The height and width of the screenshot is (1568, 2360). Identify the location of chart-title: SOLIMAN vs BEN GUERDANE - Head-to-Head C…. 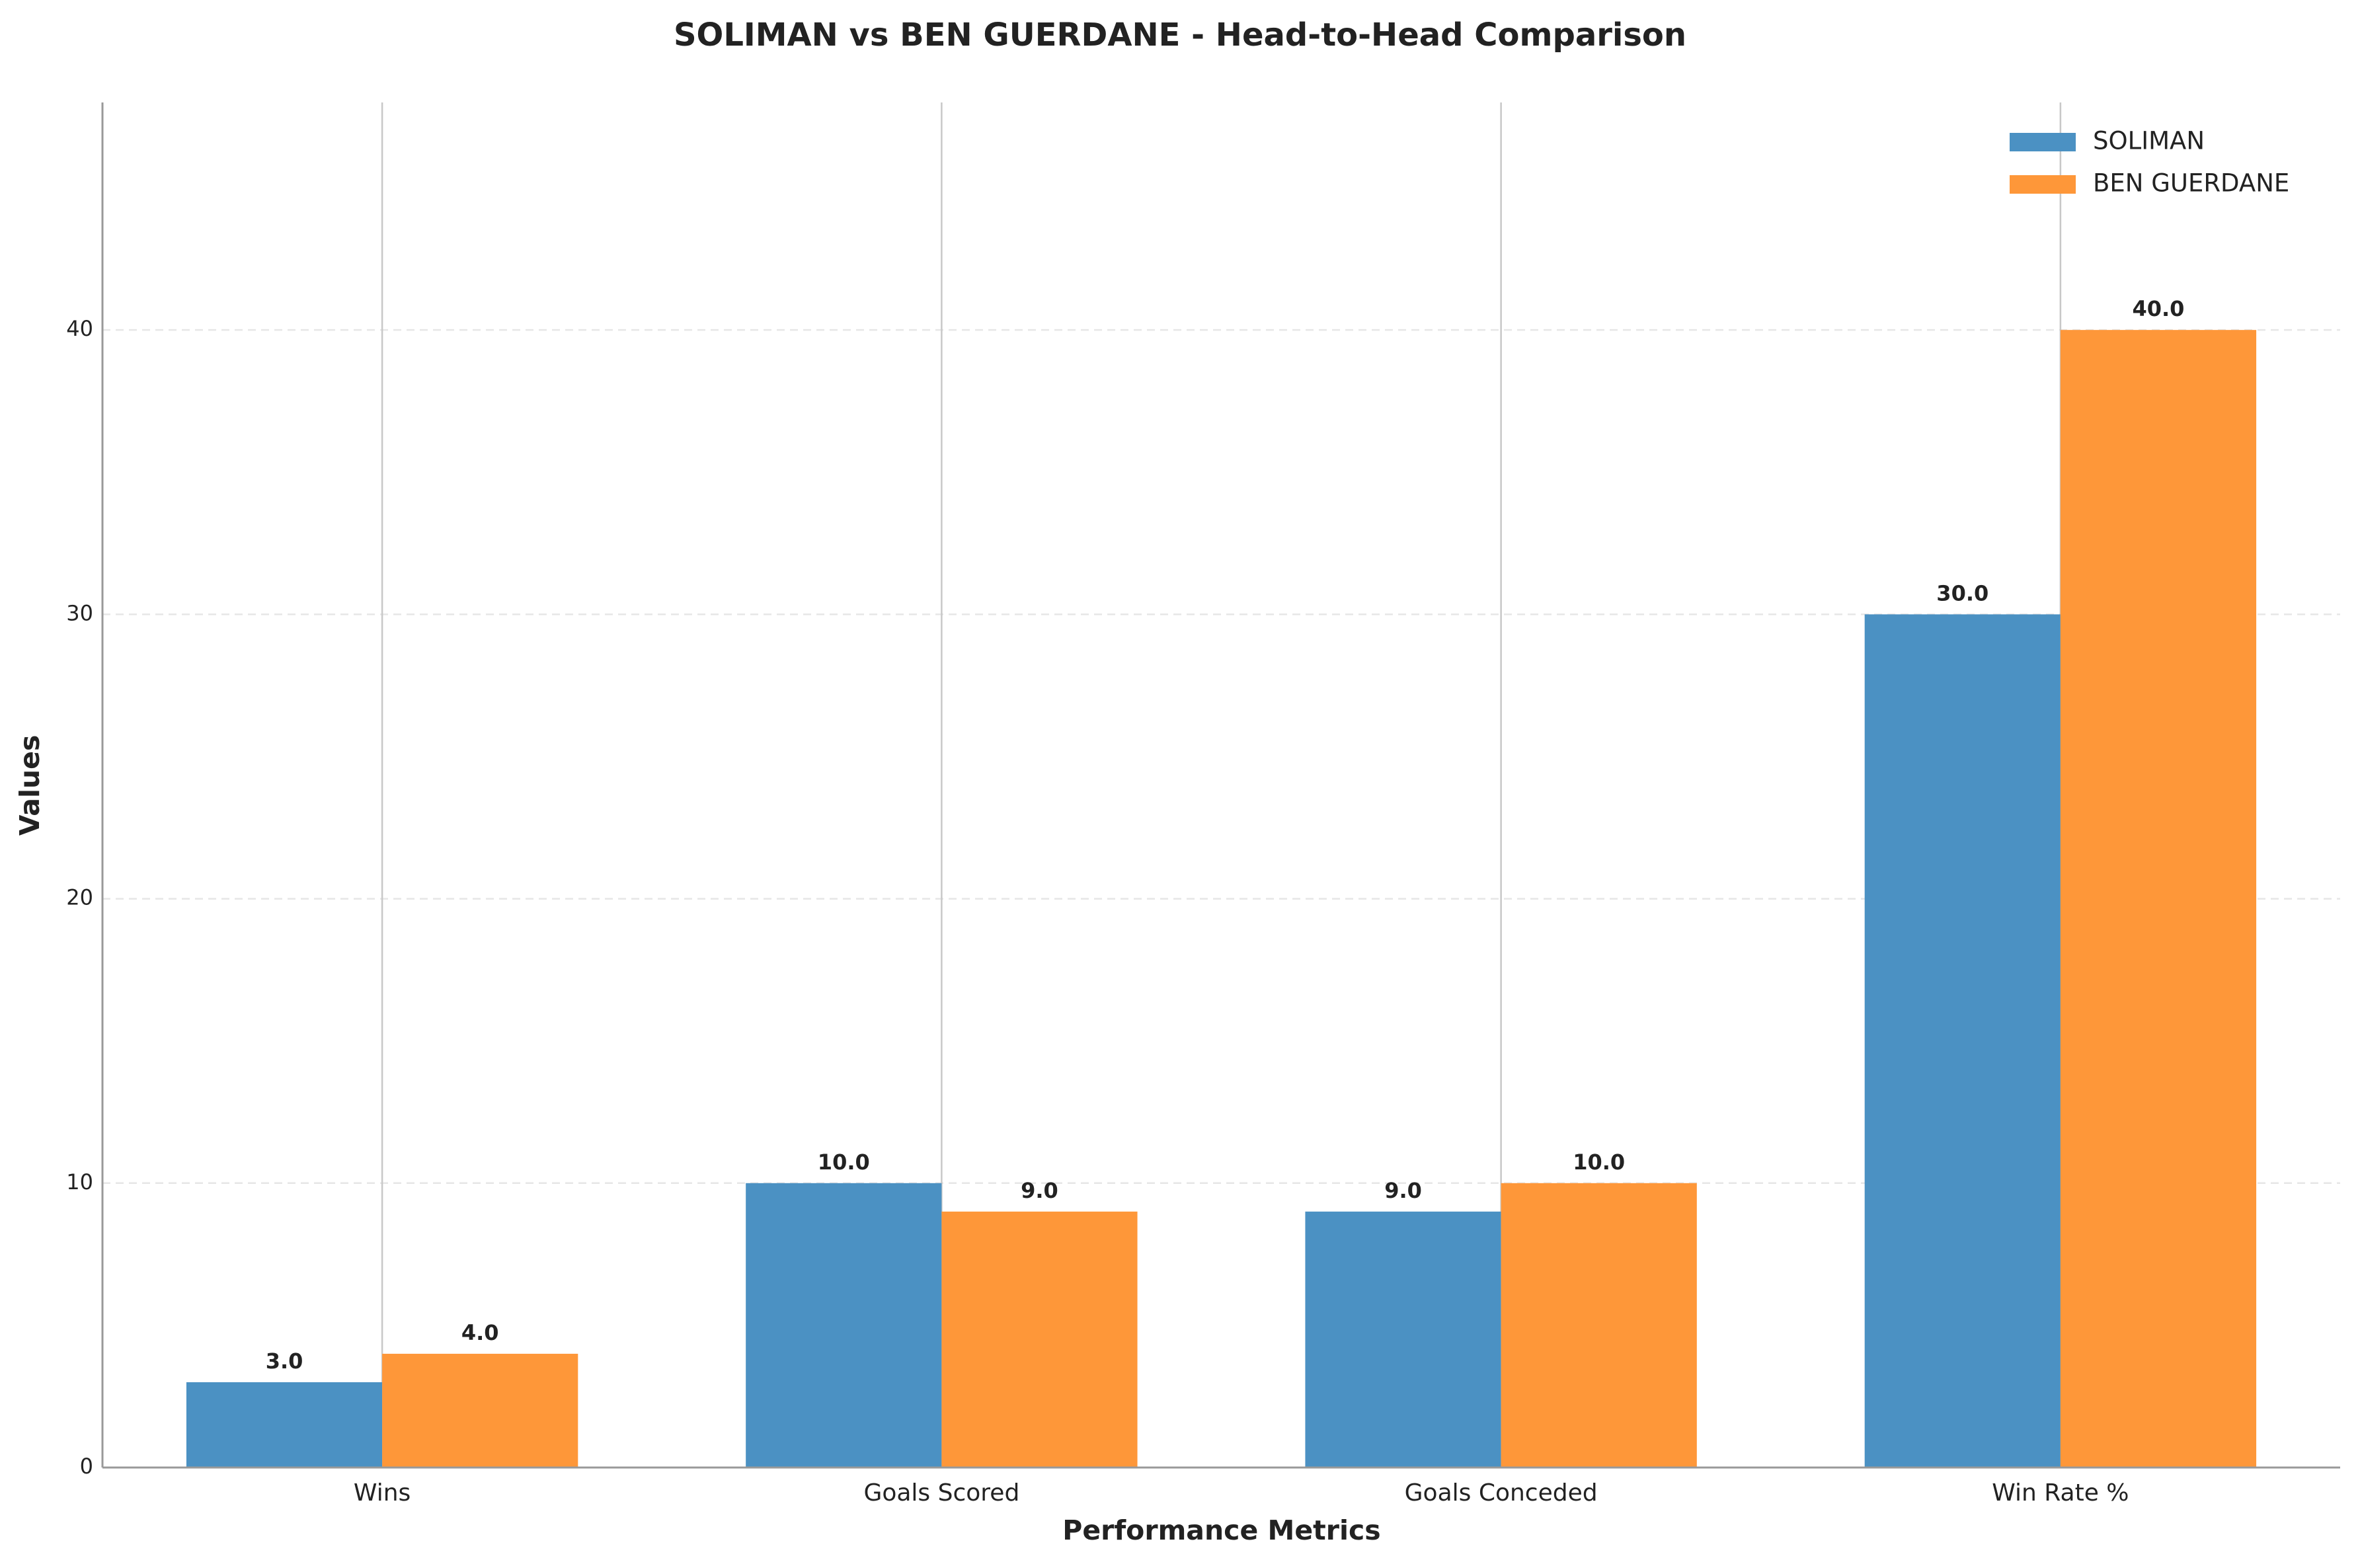
(1180, 35).